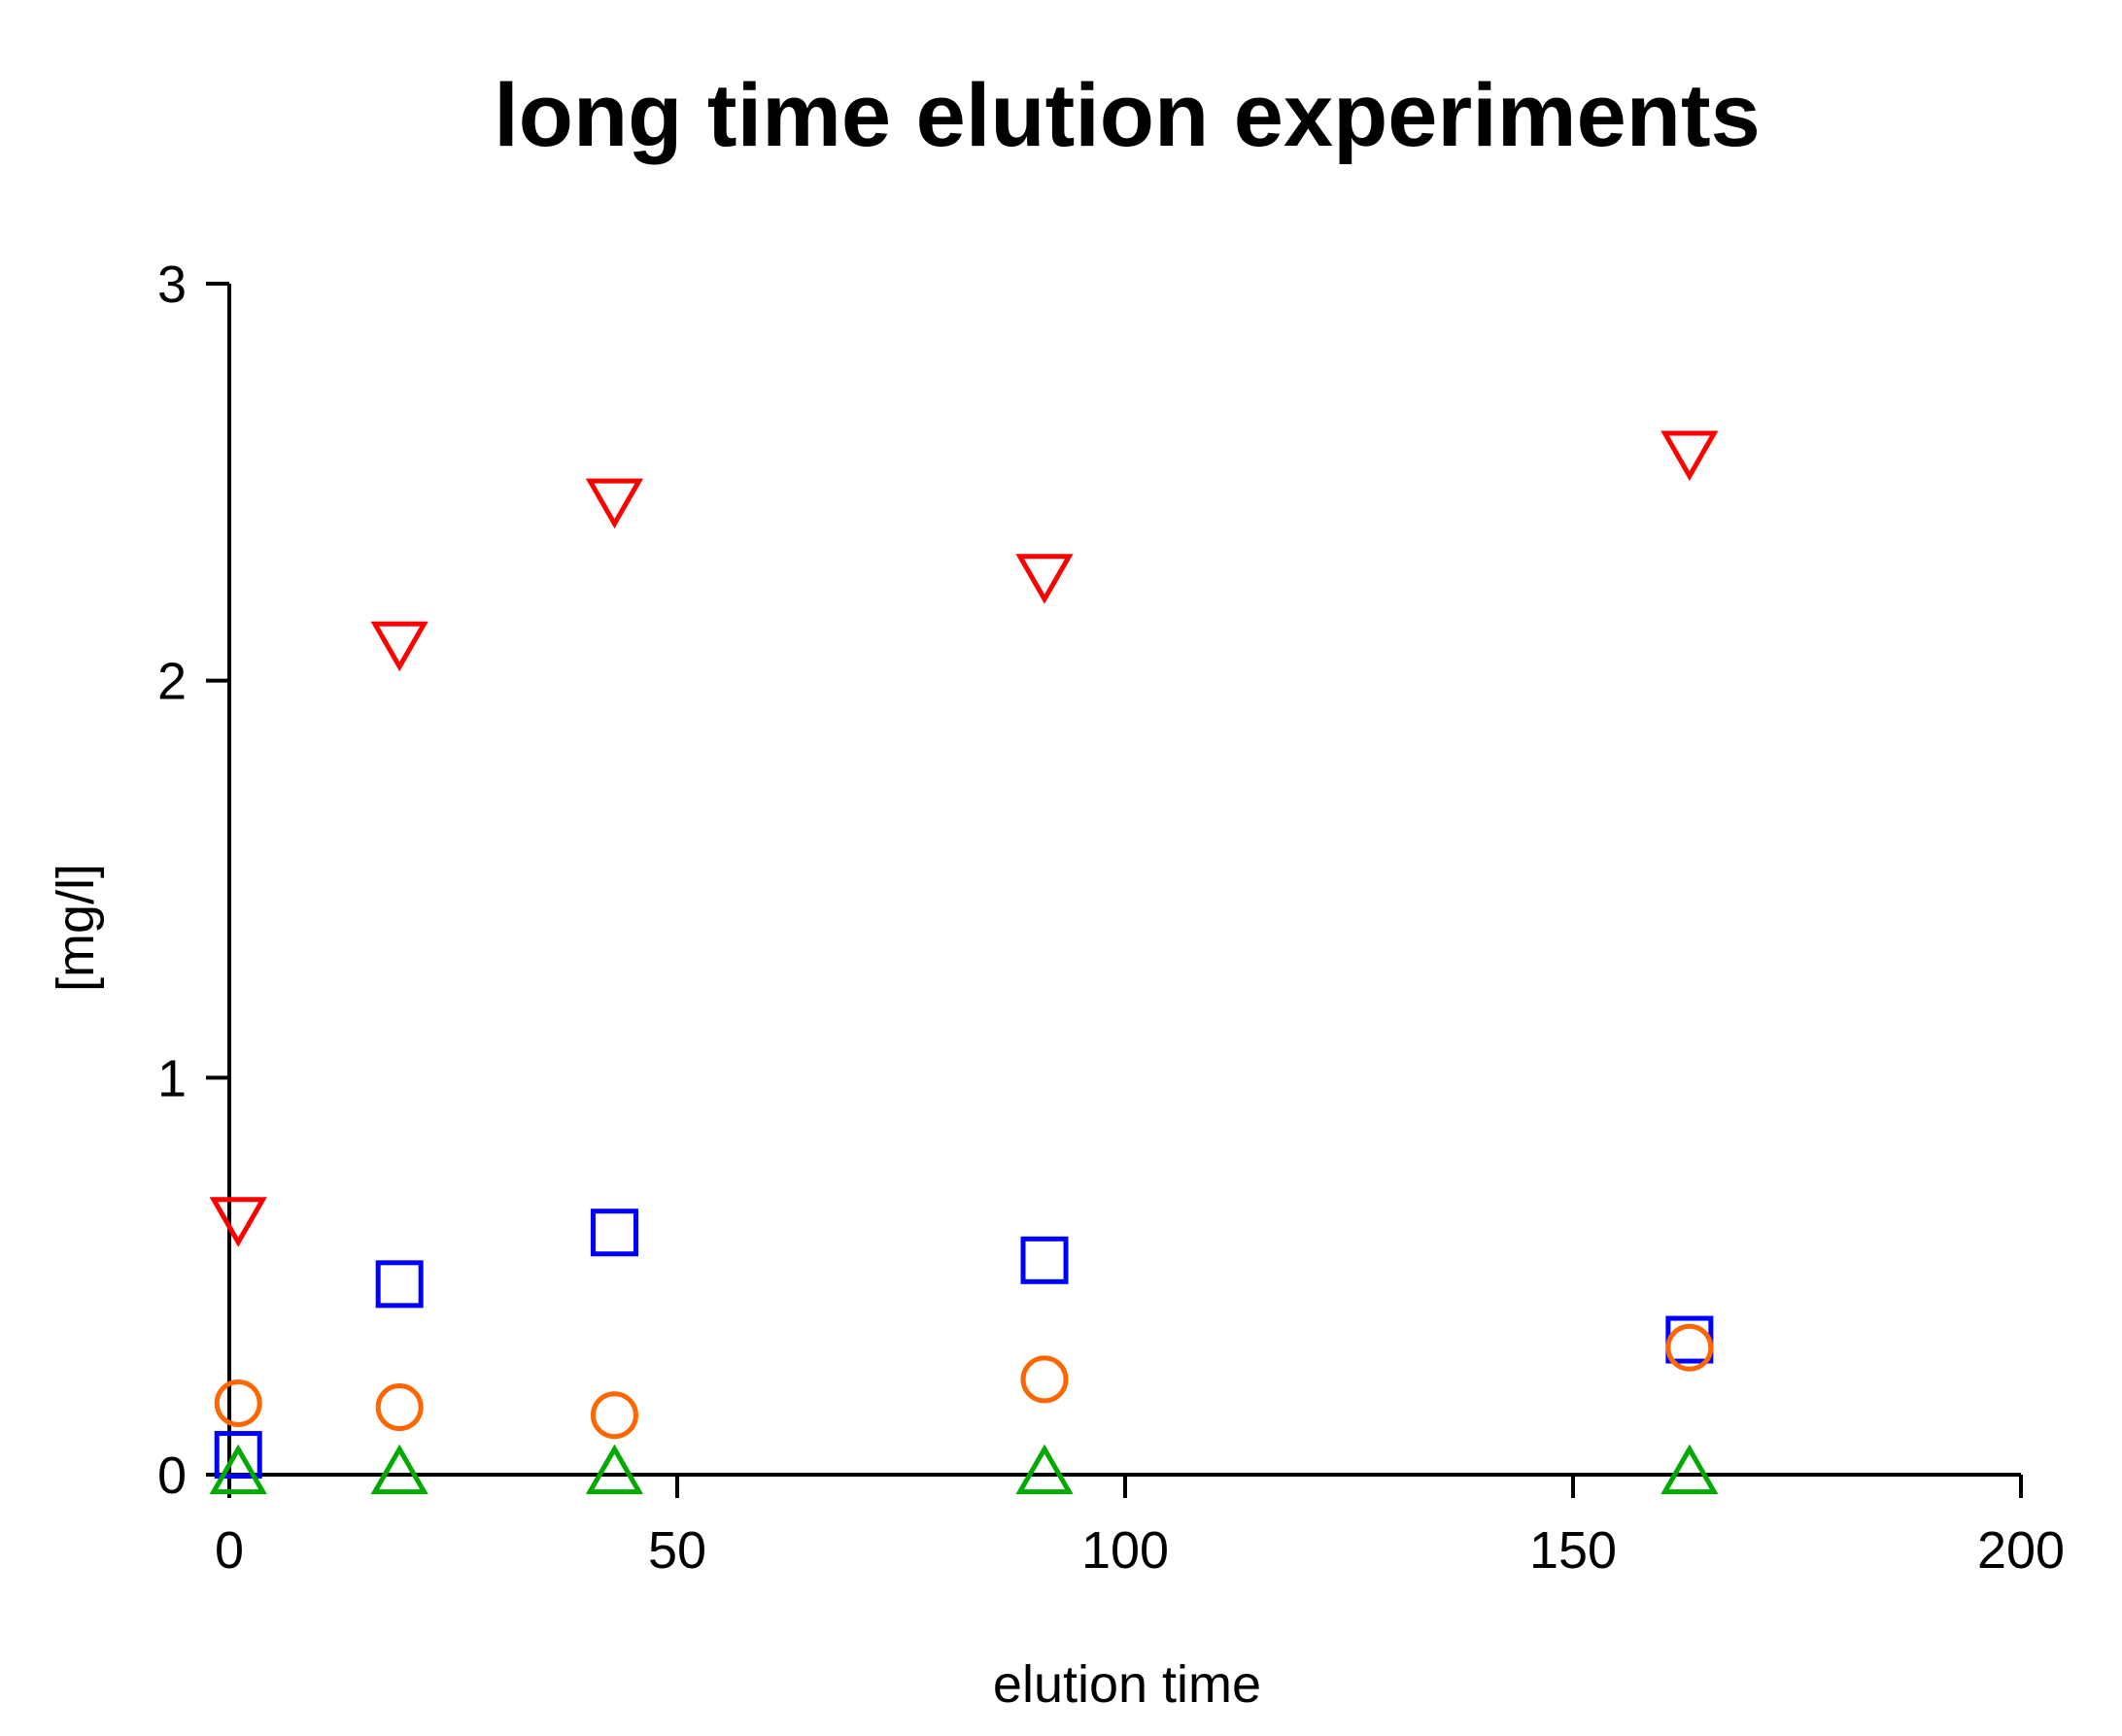 The height and width of the screenshot is (1736, 2122). I want to click on x-tick-label: 0, so click(229, 1550).